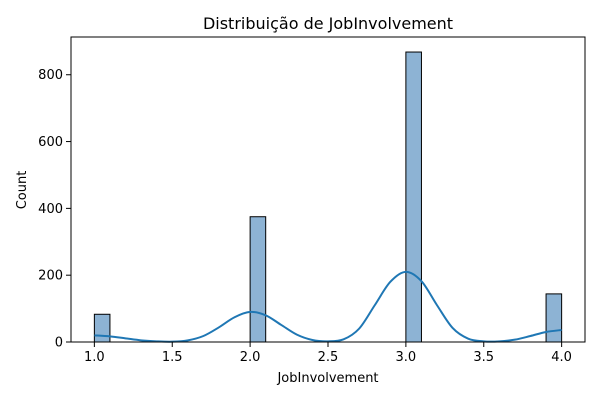 This screenshot has width=600, height=400. I want to click on x-tick-label: 2.0, so click(250, 357).